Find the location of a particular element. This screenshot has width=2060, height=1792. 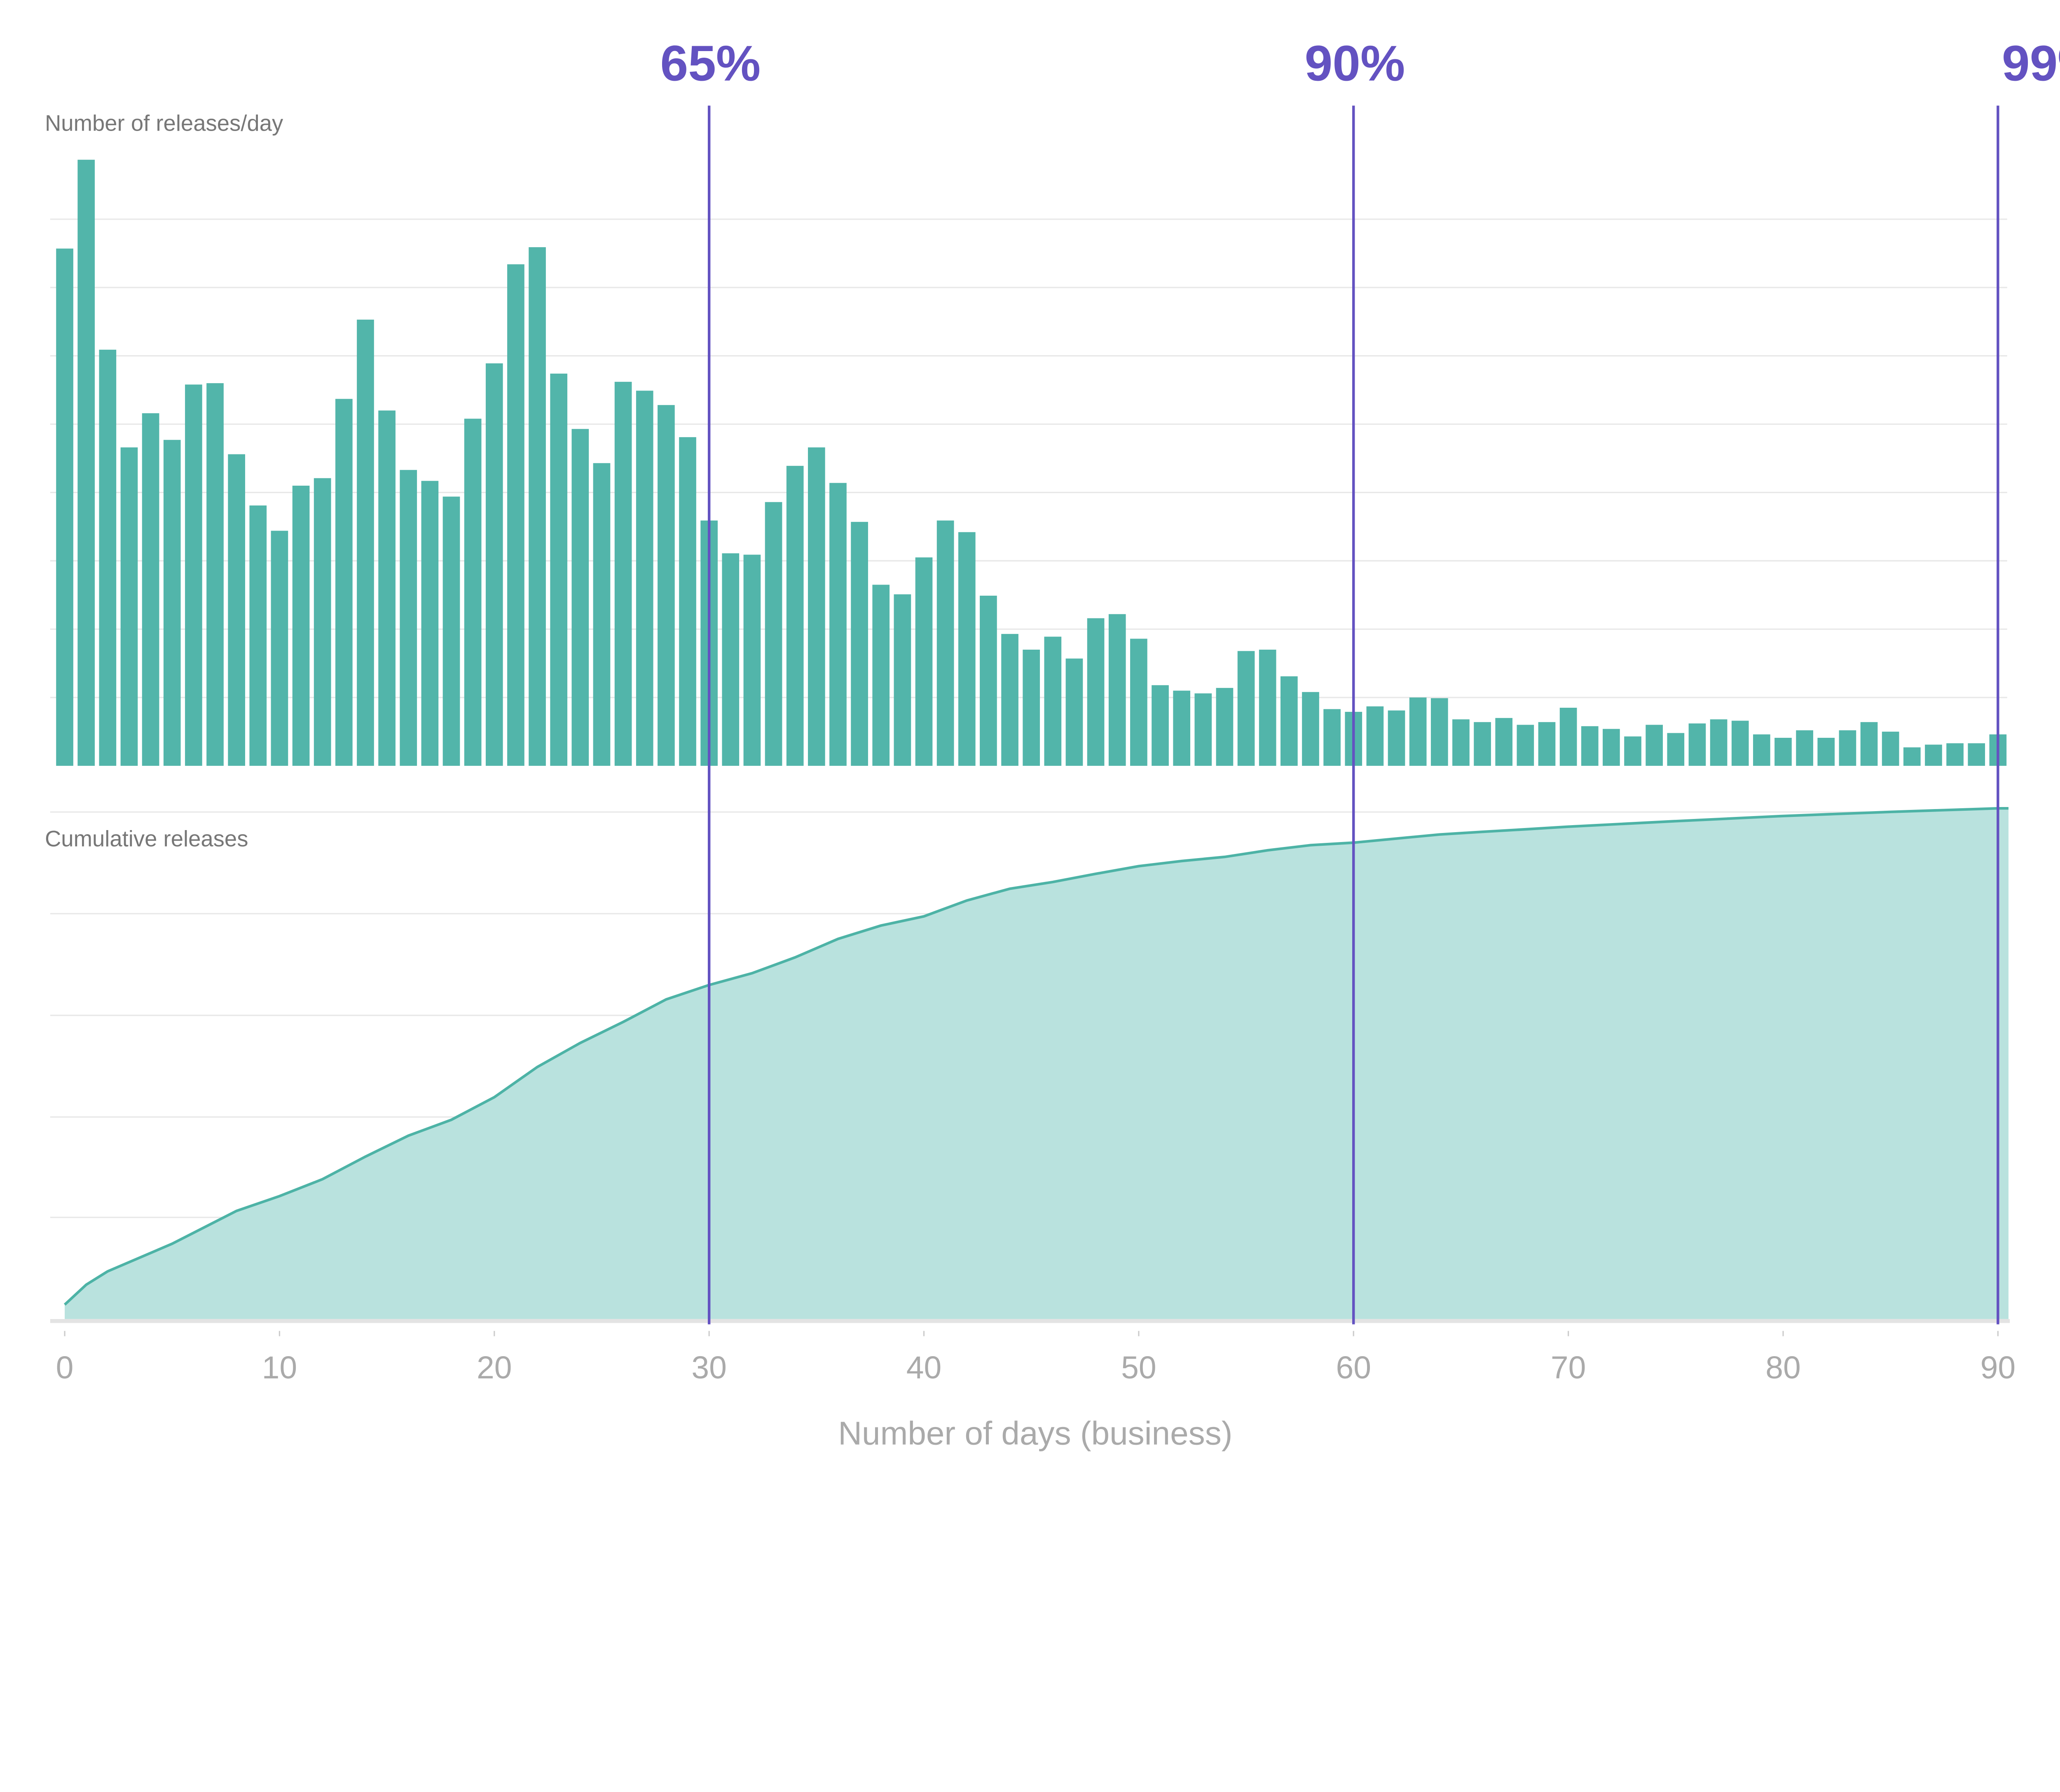

area-panel-title: Cumulative releases is located at coordinates (146, 838).